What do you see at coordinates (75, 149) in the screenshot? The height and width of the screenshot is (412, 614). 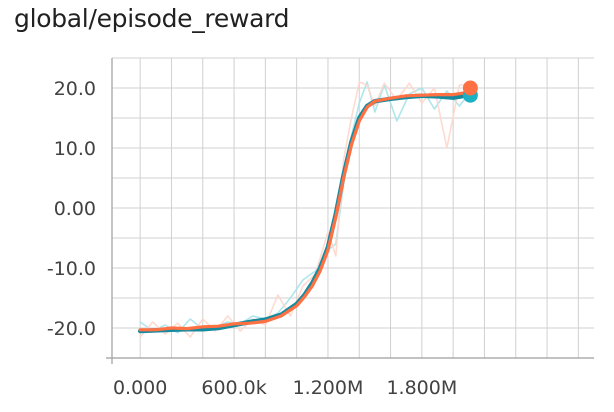 I see `y-tick-label: 10.0` at bounding box center [75, 149].